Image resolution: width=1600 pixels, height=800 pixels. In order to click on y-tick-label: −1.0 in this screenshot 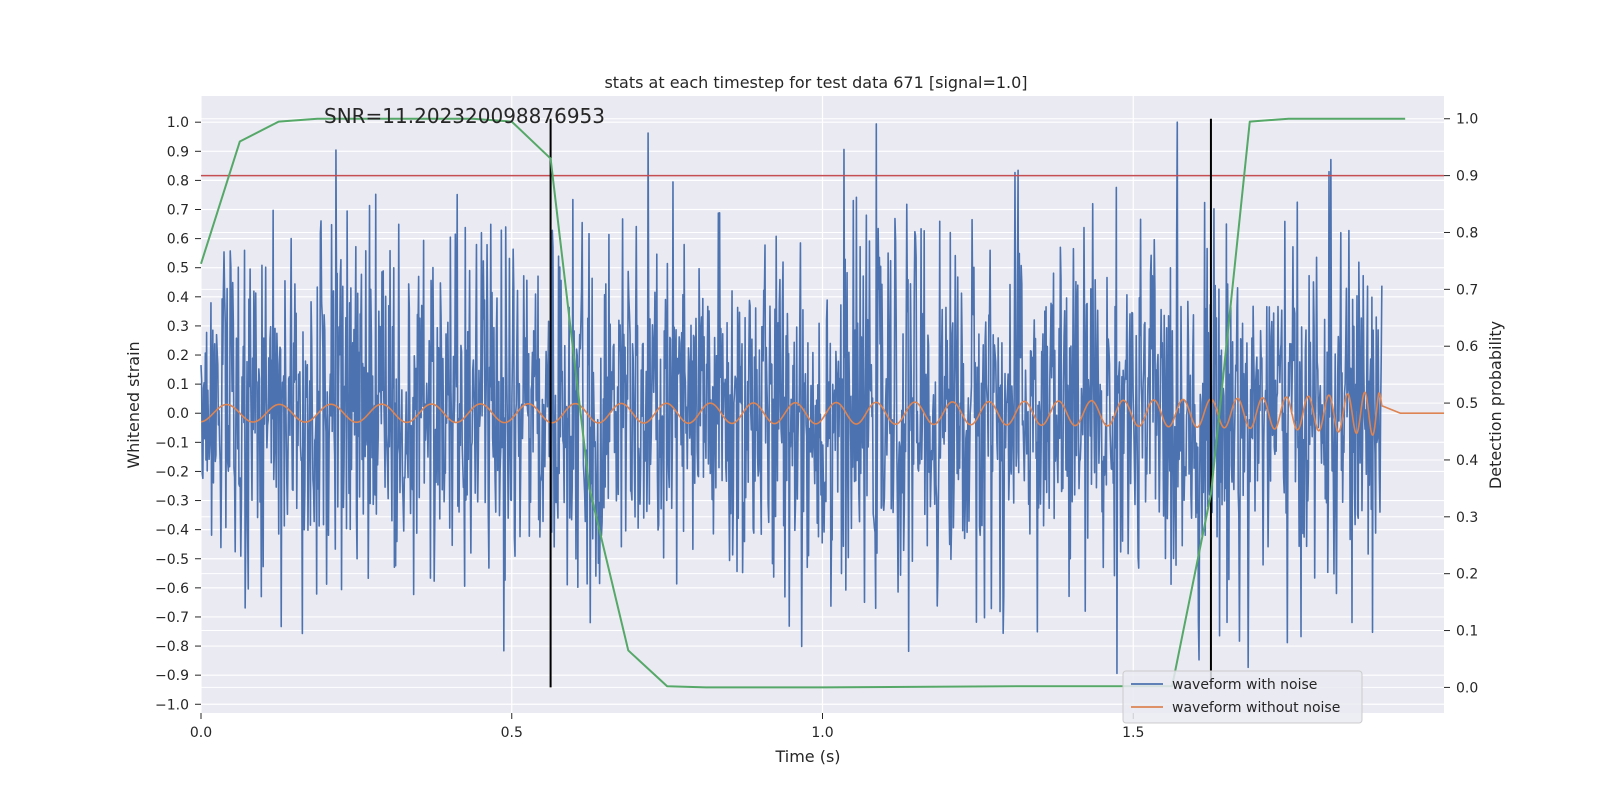, I will do `click(172, 705)`.